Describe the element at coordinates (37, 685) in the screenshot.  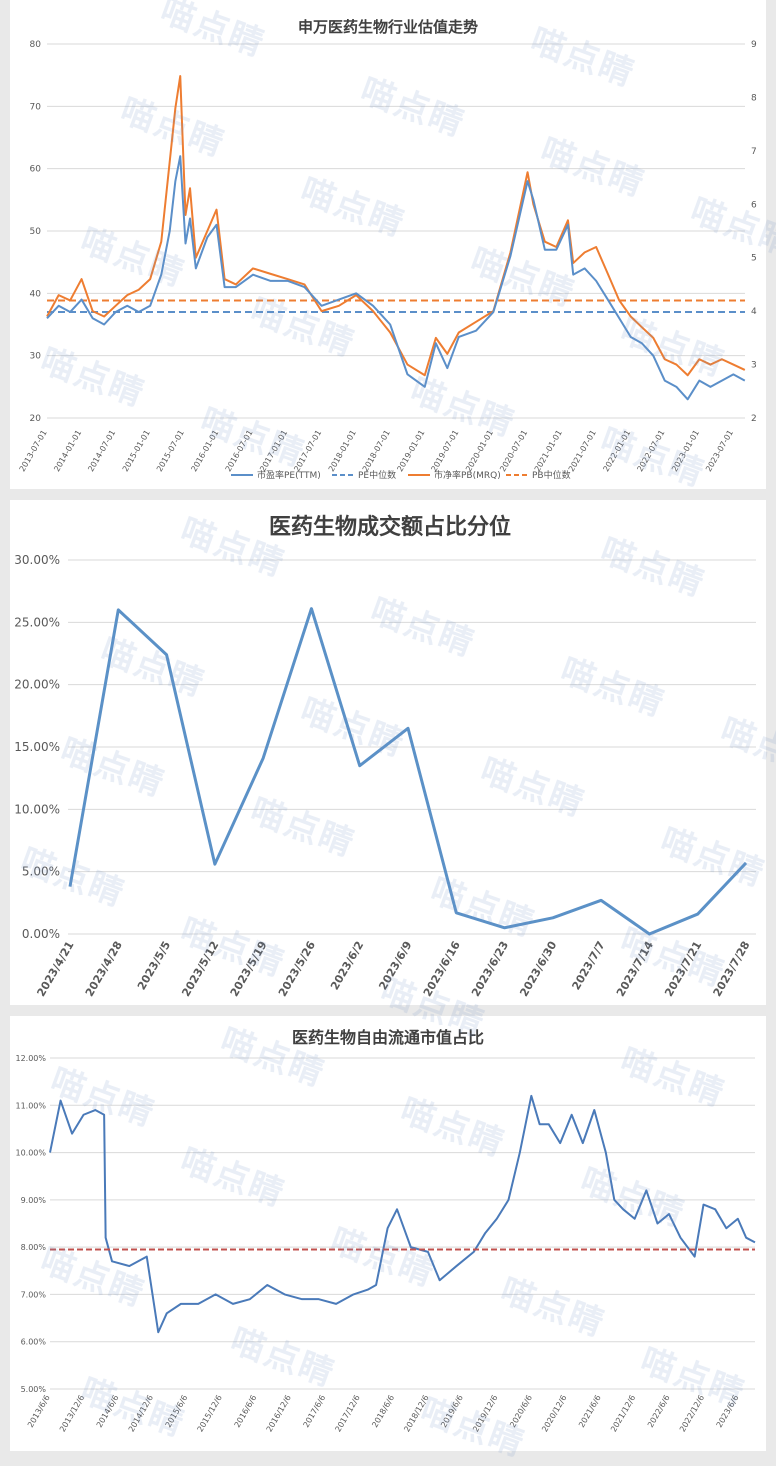
I see `y-tick-label: 20.00%` at that location.